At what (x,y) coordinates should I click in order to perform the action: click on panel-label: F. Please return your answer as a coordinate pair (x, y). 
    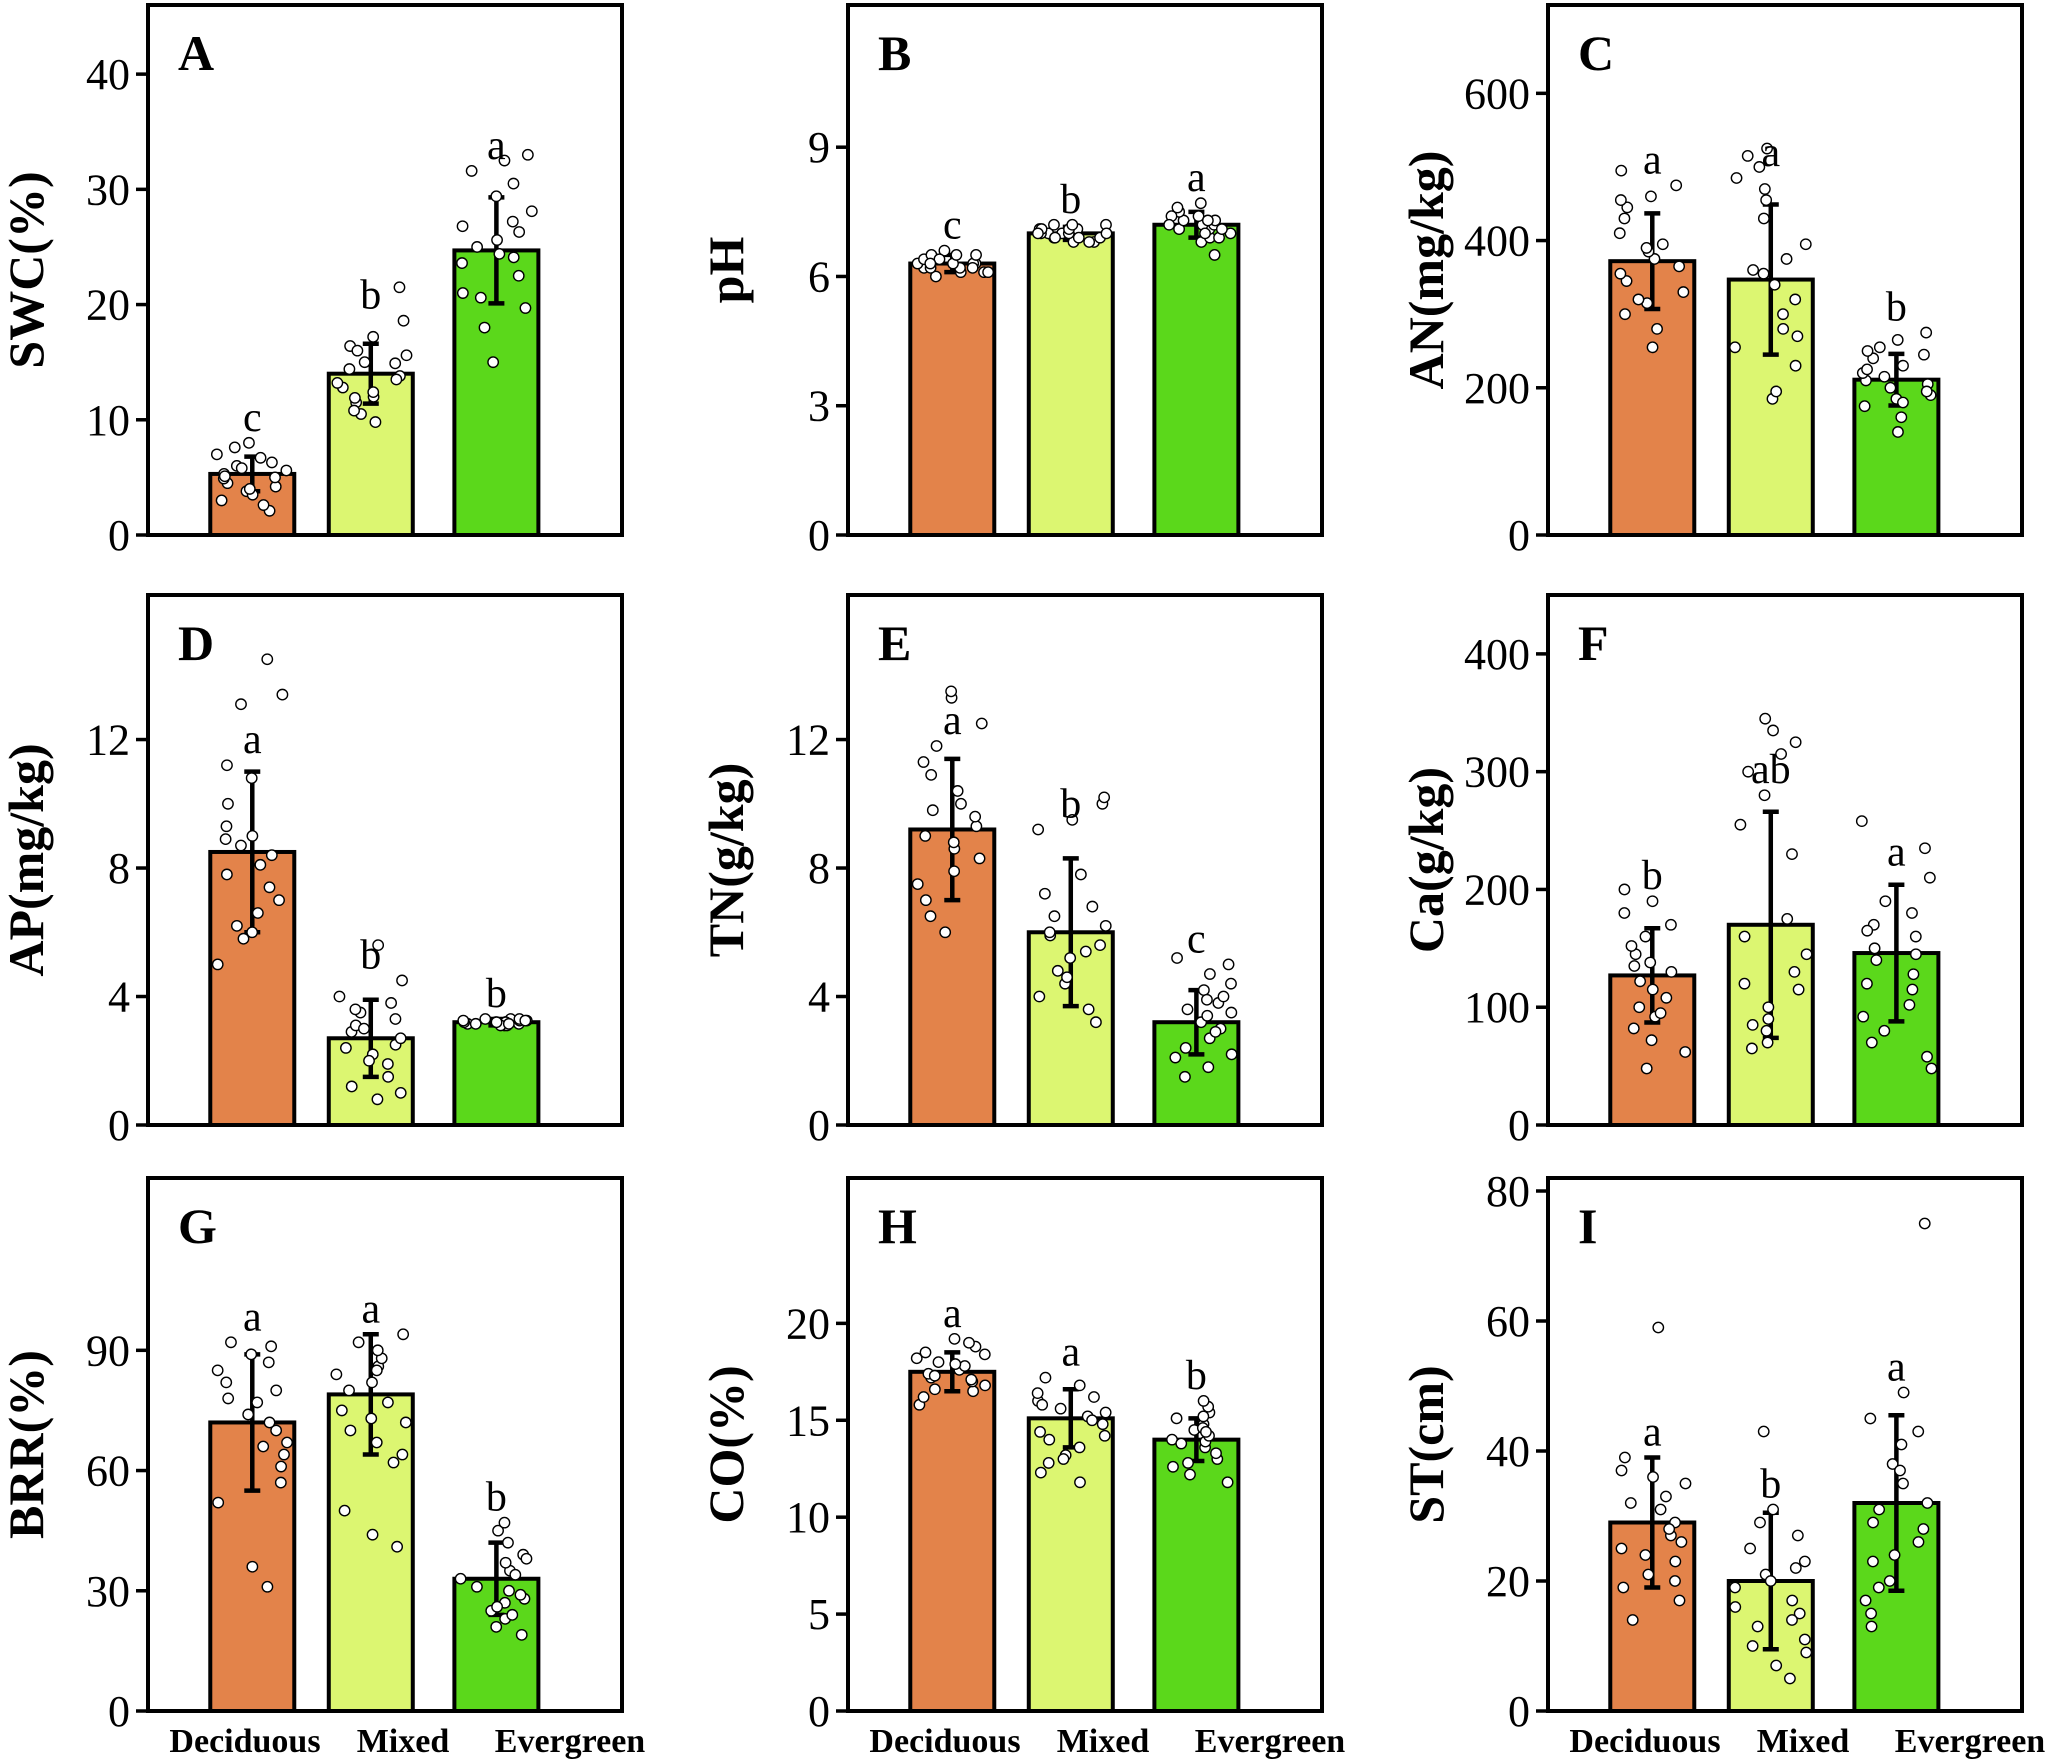
    Looking at the image, I should click on (1593, 643).